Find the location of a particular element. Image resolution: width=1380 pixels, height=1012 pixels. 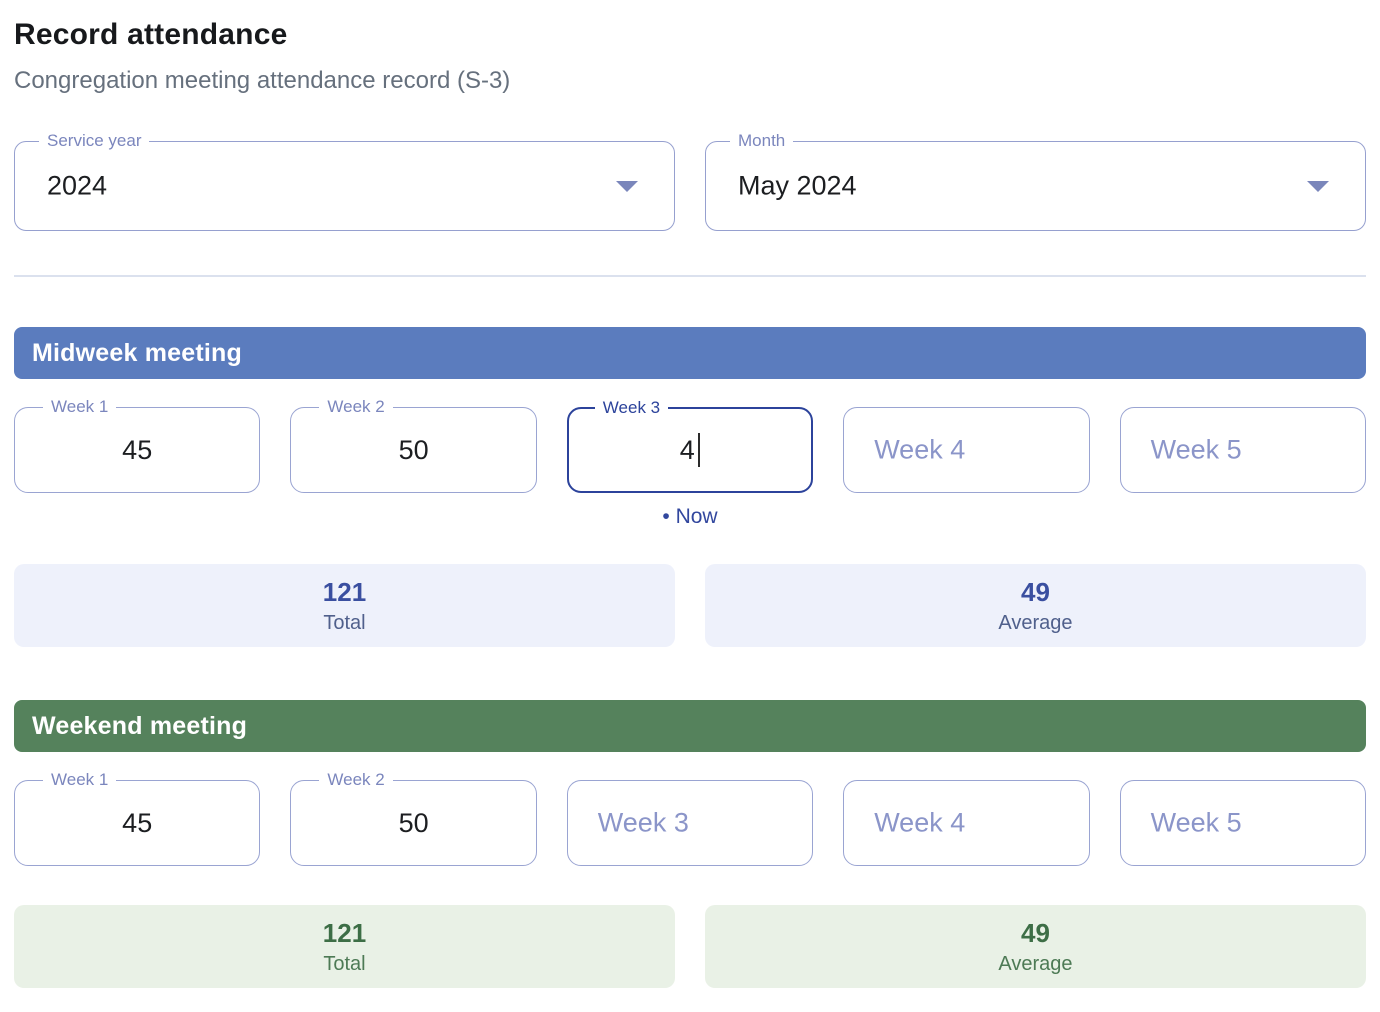

midweek-average-label: Average is located at coordinates (1035, 622).